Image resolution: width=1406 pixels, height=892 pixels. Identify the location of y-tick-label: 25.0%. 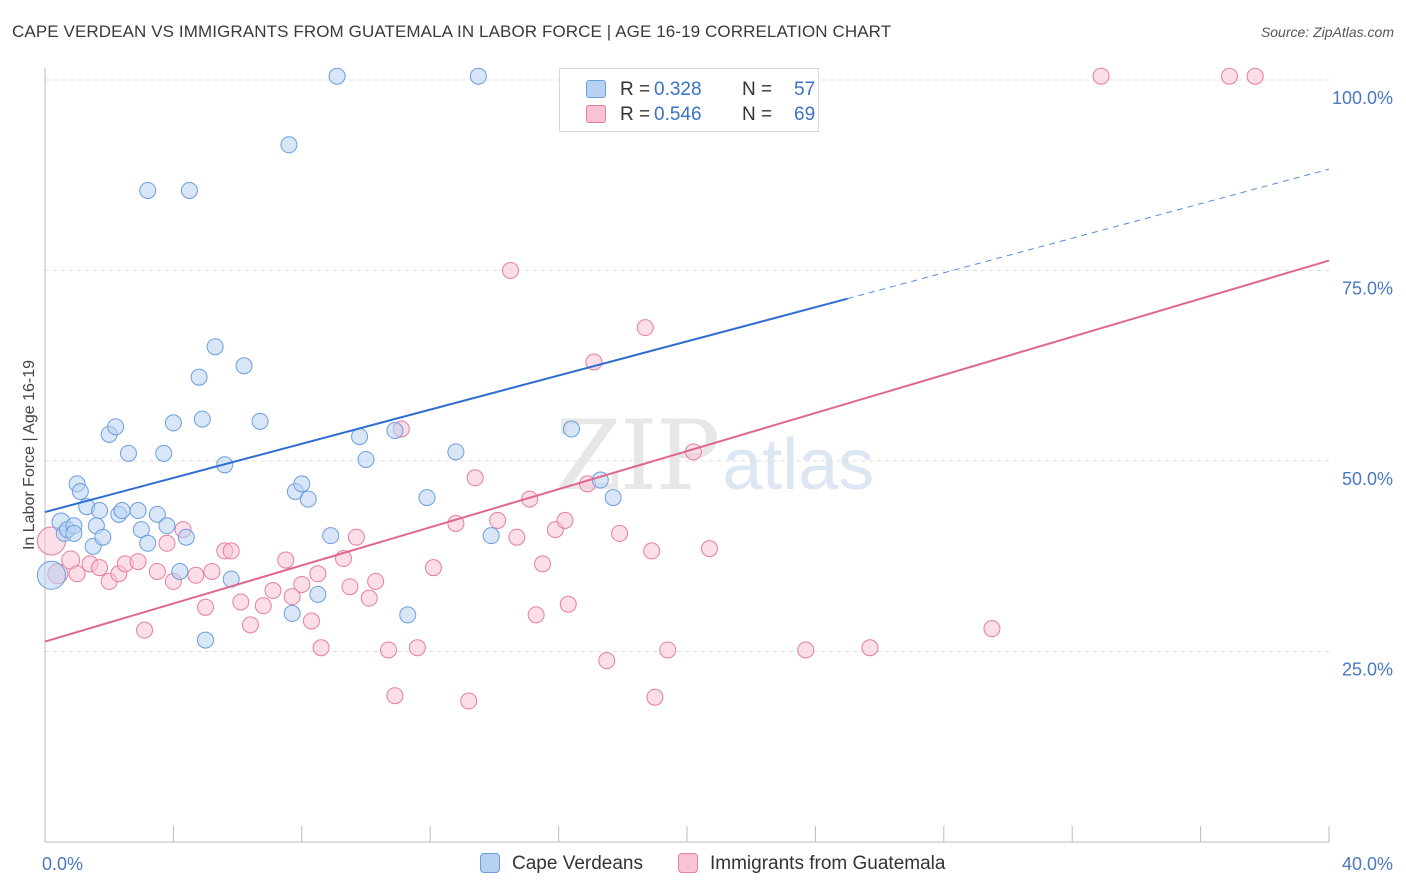
(1367, 670).